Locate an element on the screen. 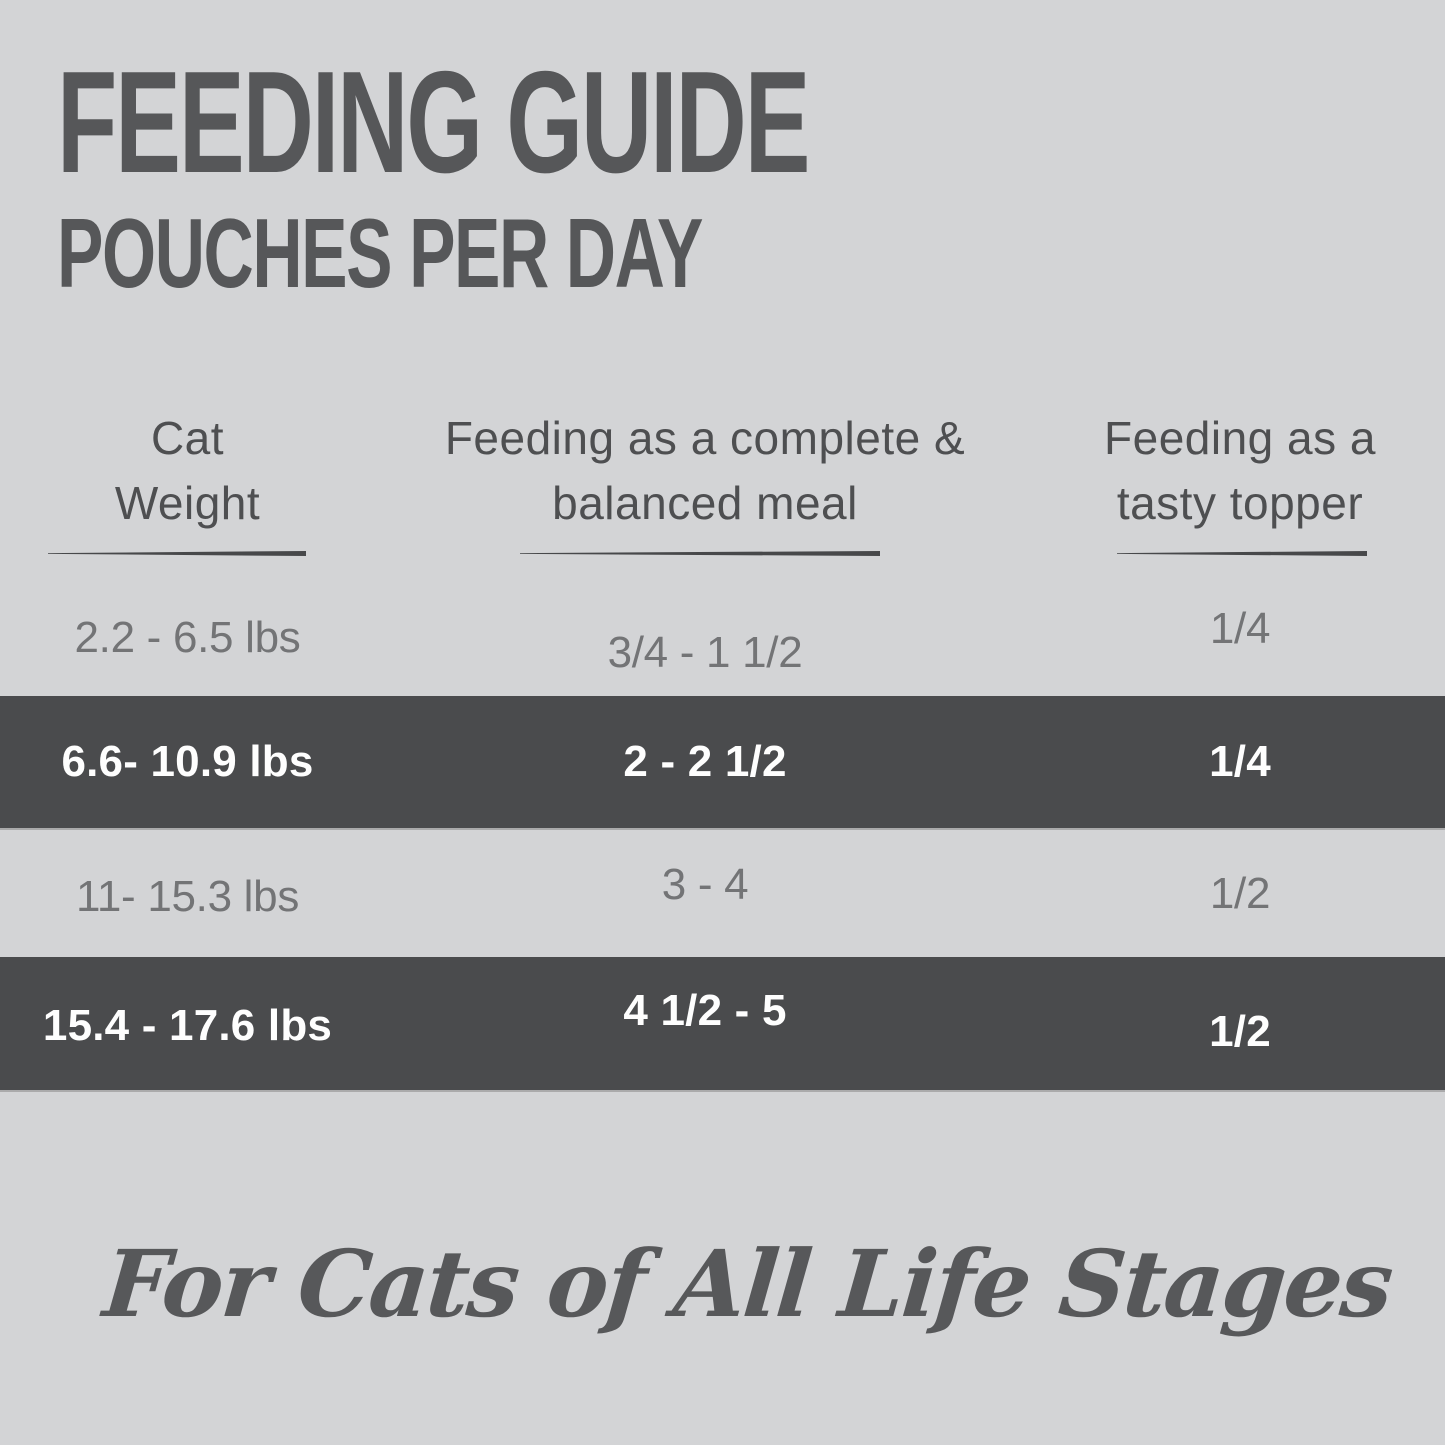 The height and width of the screenshot is (1445, 1445). page-title: FEEDING GUIDE is located at coordinates (433, 122).